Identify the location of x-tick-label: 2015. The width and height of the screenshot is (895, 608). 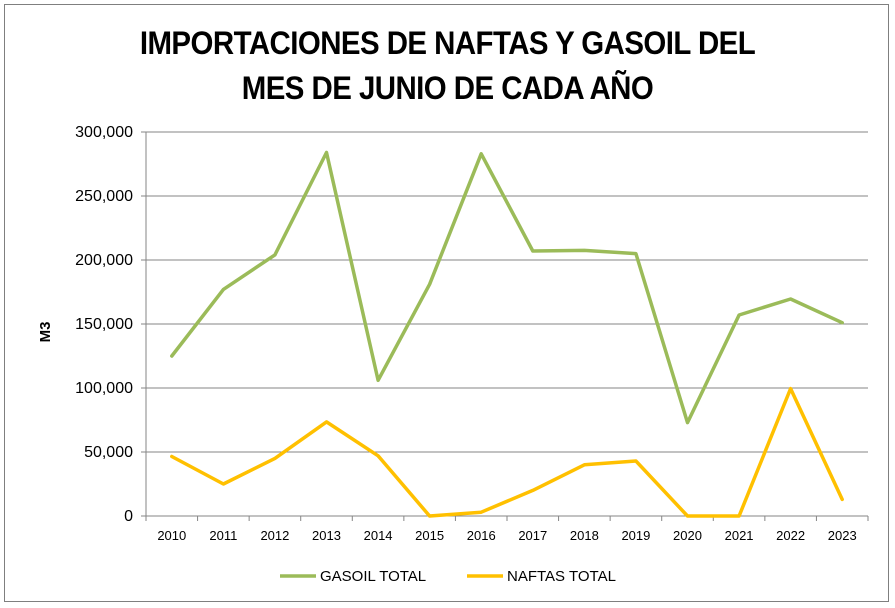
(429, 535).